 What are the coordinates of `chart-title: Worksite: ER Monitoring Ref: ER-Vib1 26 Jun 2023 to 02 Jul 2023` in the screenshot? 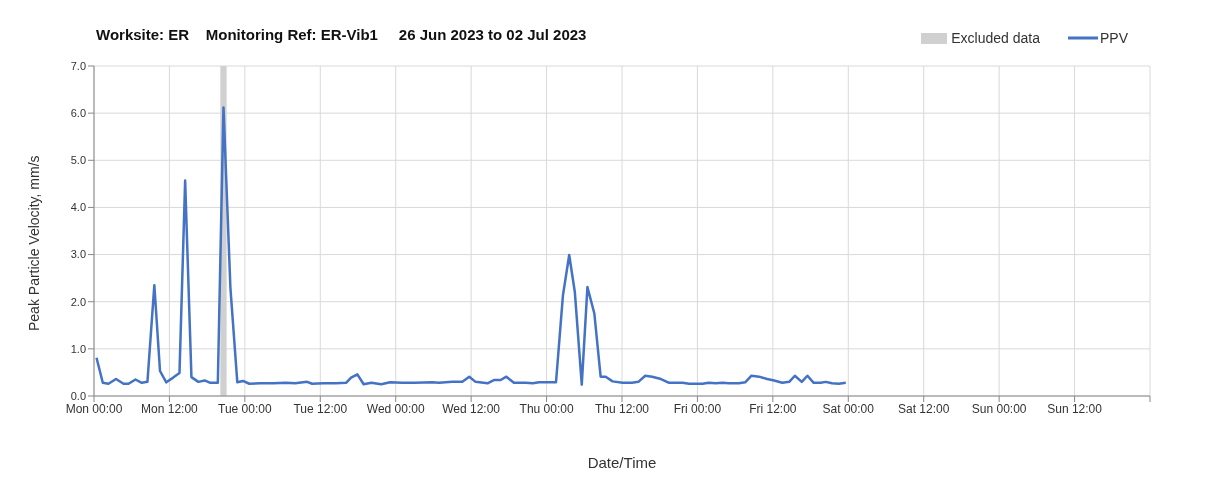 It's located at (341, 34).